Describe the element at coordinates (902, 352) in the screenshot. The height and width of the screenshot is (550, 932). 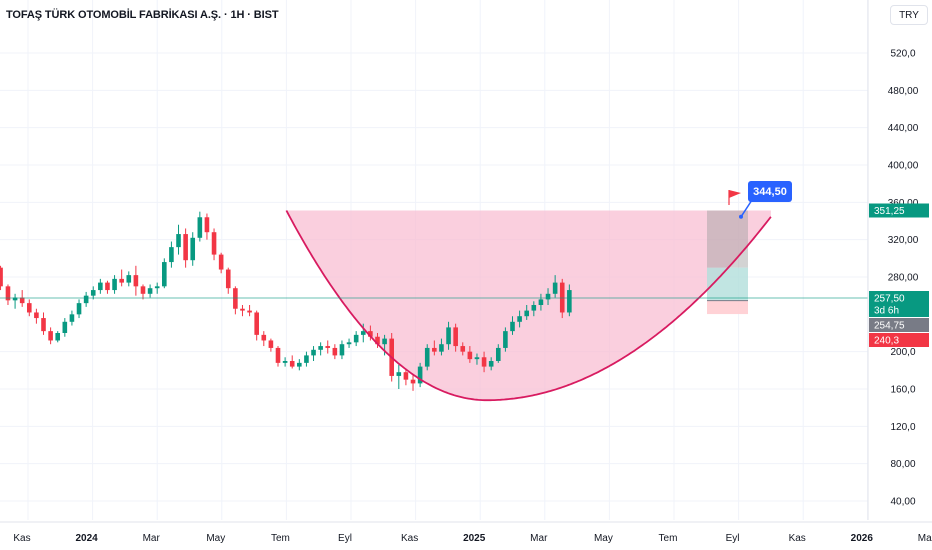
I see `y-tick-label: 200,0` at that location.